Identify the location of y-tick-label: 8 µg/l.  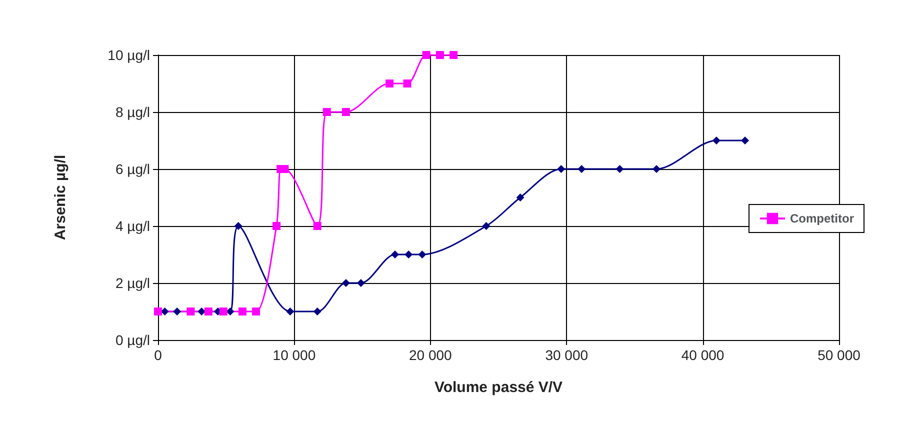
(132, 112).